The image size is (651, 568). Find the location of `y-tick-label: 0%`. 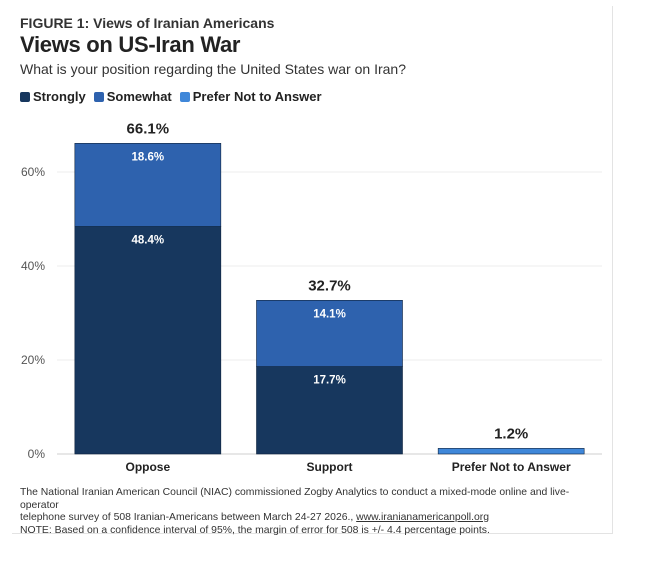

y-tick-label: 0% is located at coordinates (37, 454).